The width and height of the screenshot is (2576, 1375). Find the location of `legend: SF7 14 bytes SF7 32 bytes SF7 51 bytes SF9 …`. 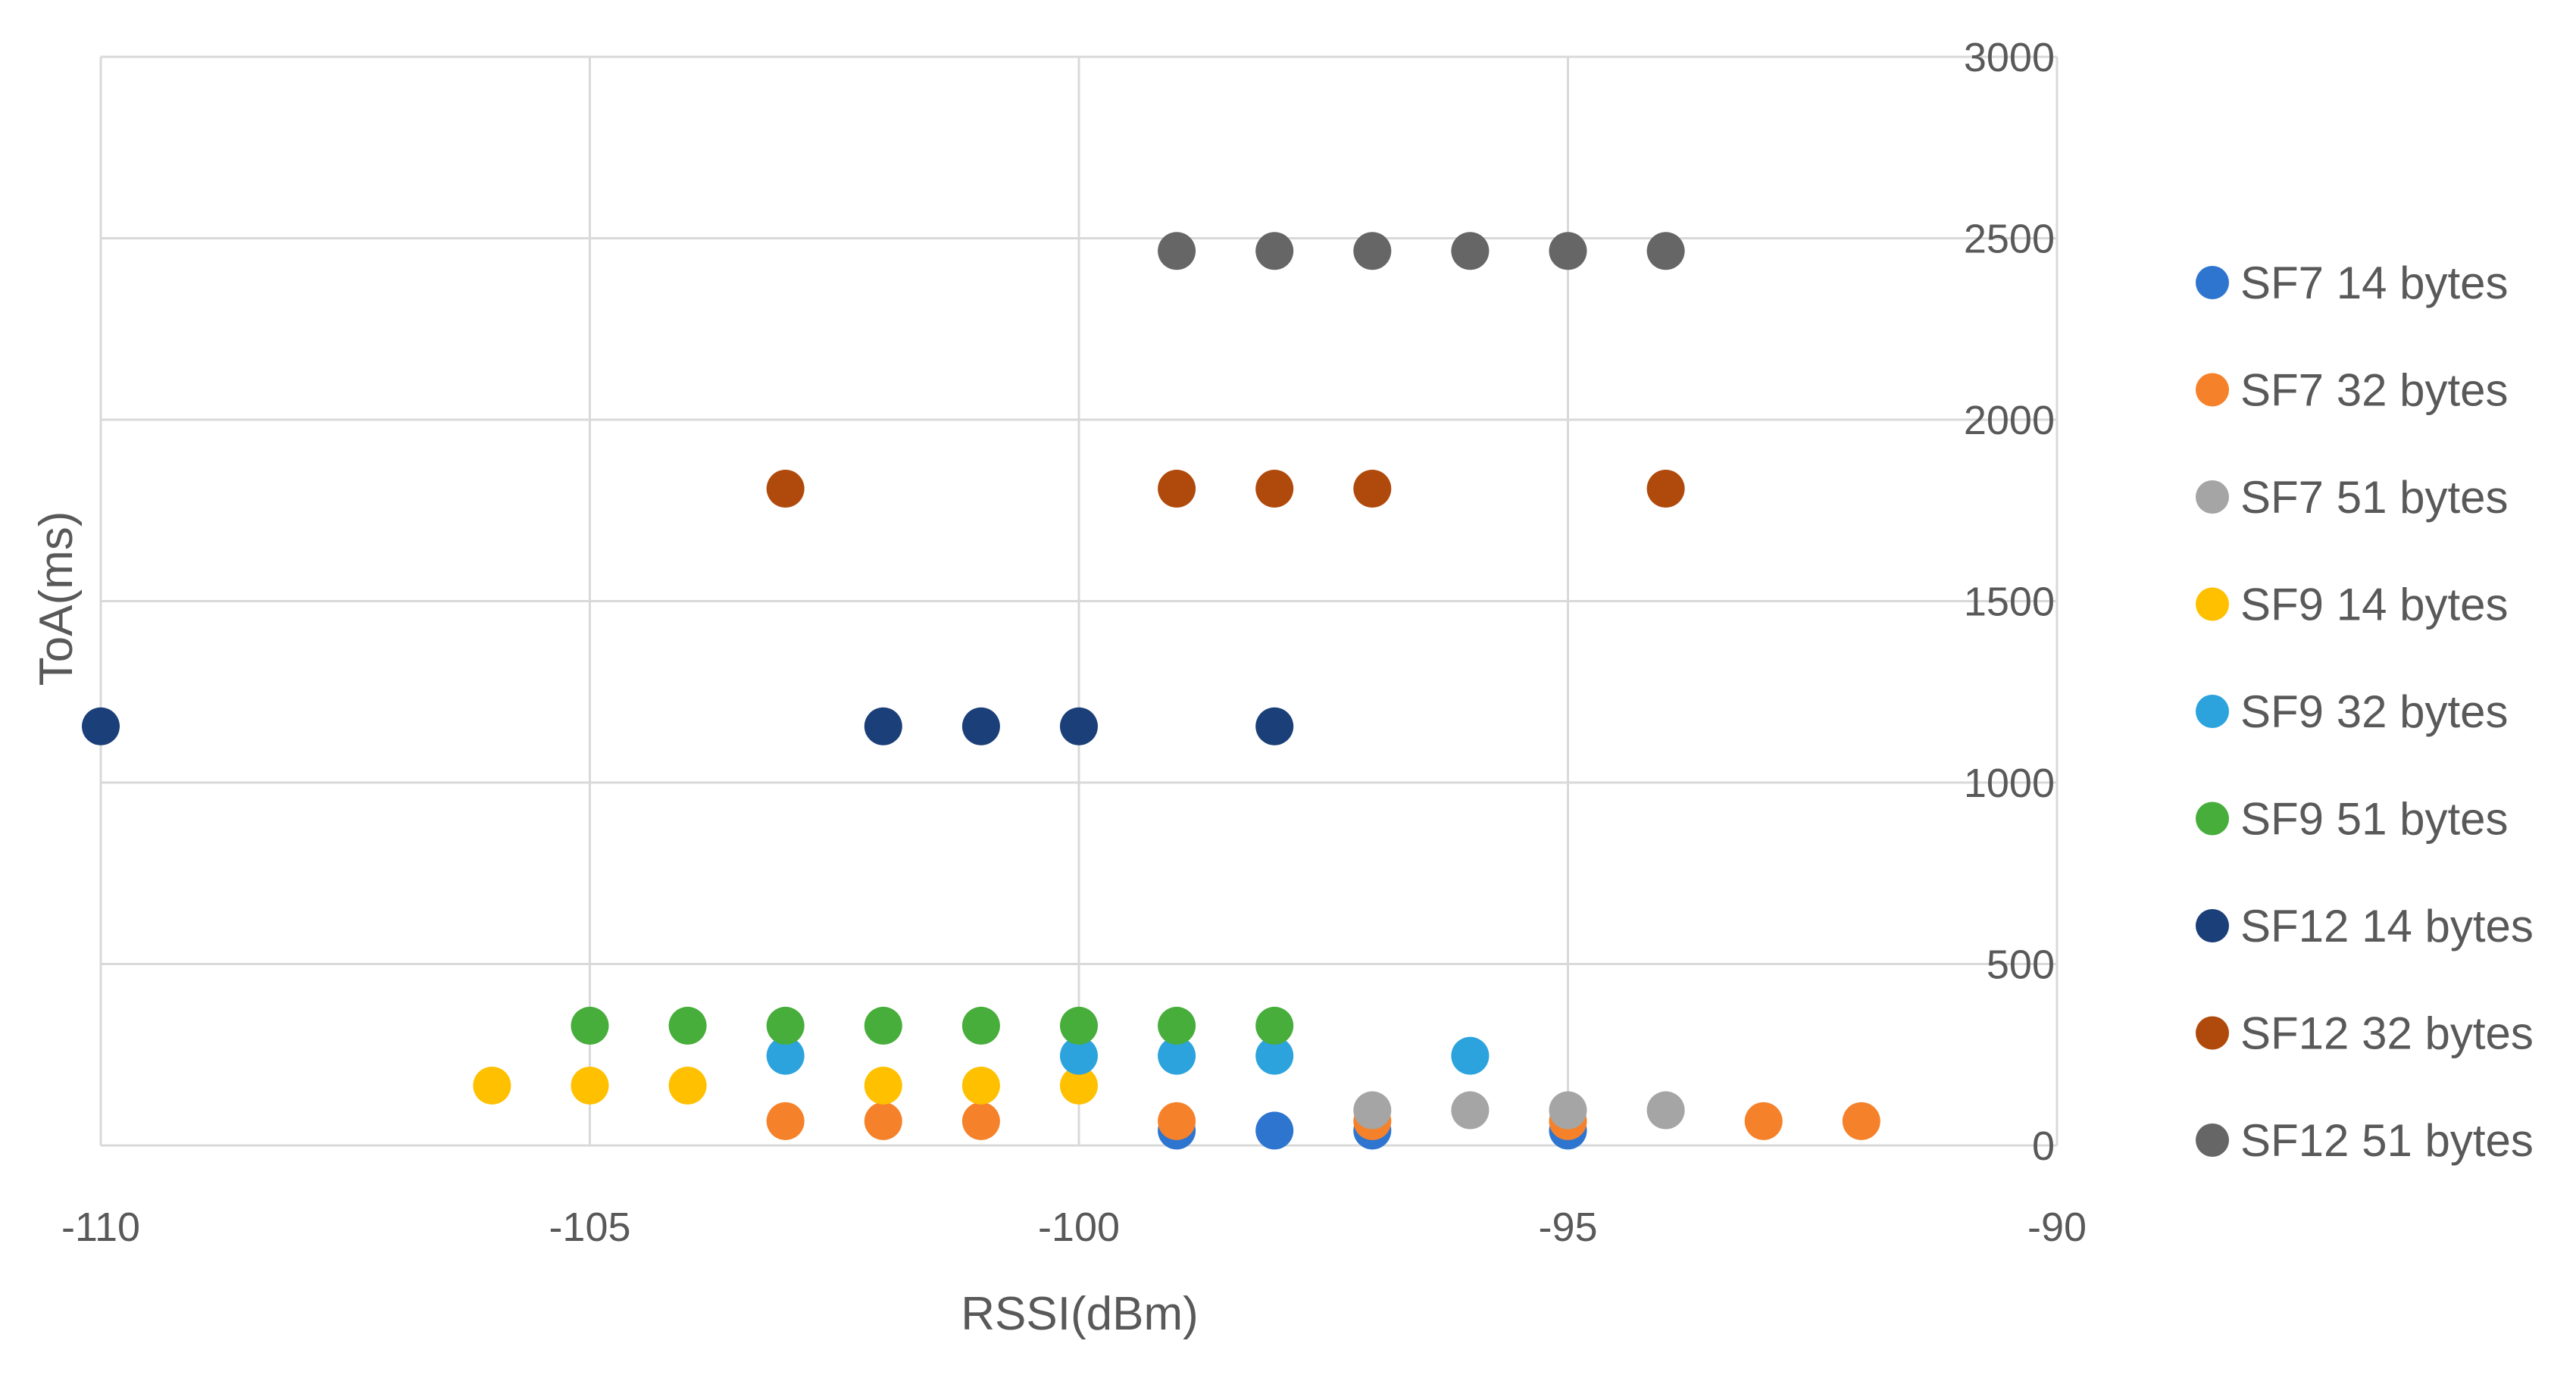

legend: SF7 14 bytes SF7 32 bytes SF7 51 bytes SF9 … is located at coordinates (2365, 712).